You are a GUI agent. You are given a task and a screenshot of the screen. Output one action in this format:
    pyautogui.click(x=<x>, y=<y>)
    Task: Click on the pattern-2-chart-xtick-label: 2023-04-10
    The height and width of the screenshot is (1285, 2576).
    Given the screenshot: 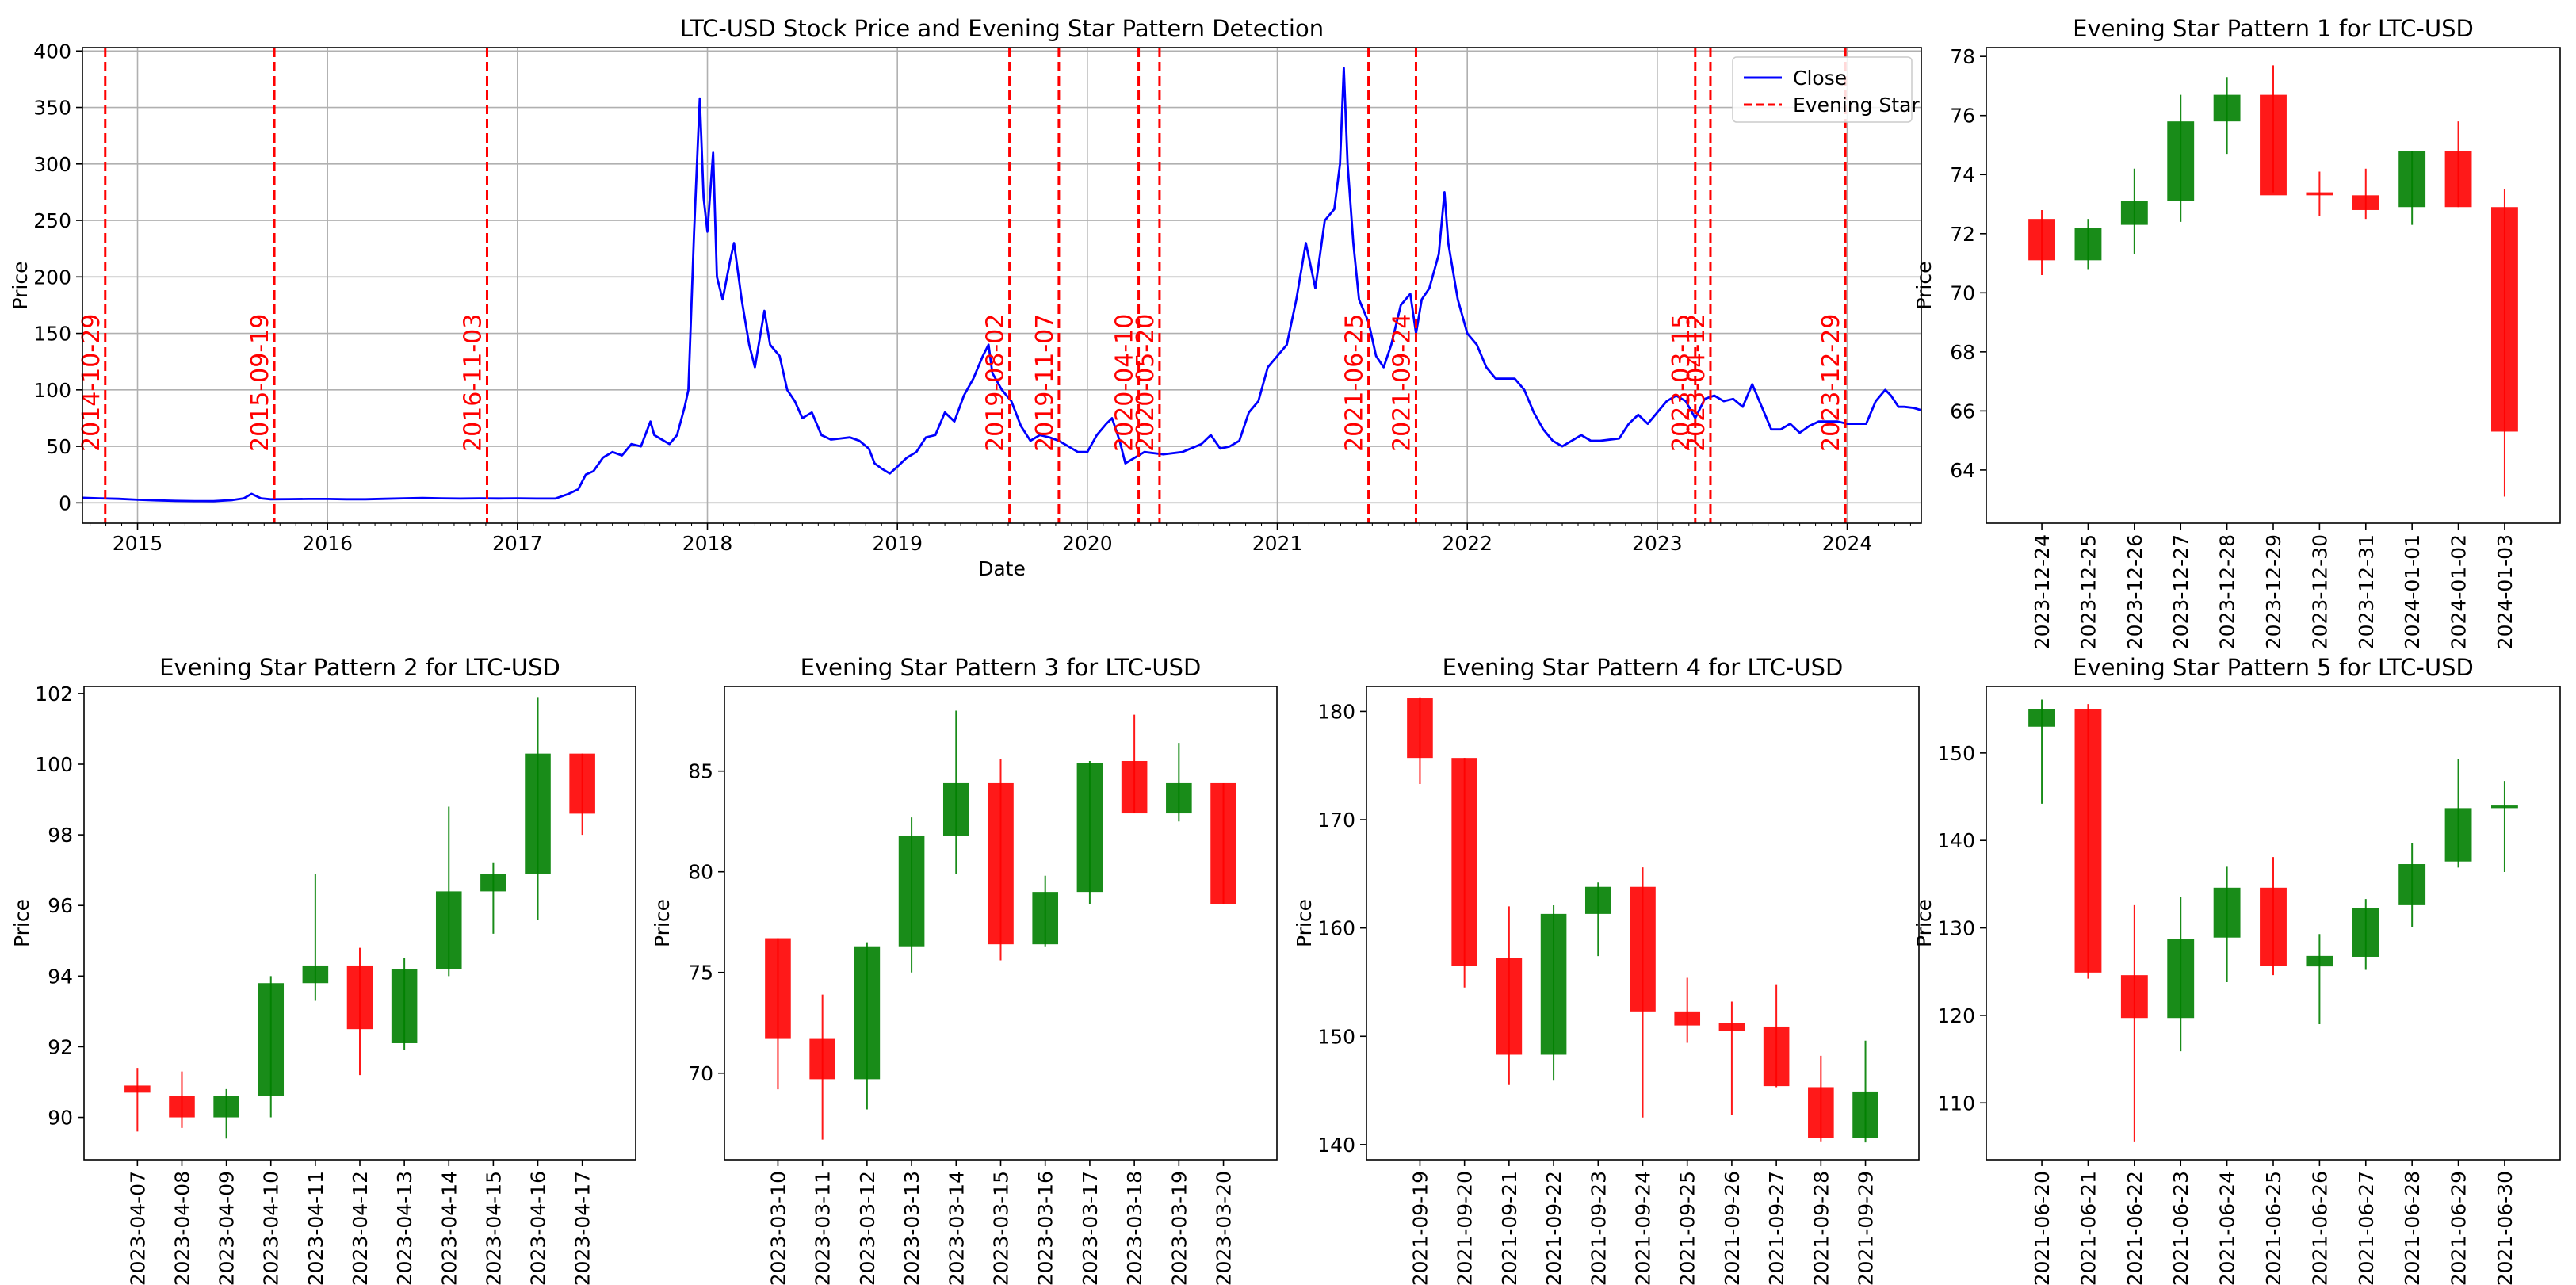 What is the action you would take?
    pyautogui.click(x=271, y=1228)
    